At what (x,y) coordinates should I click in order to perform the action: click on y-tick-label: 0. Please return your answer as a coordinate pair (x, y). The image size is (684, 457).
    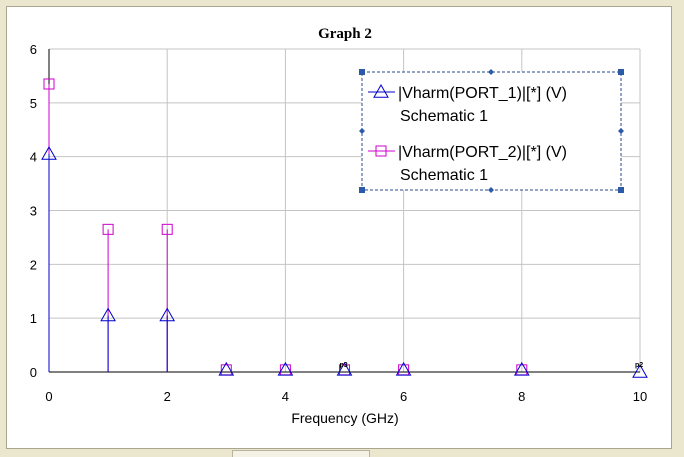
    Looking at the image, I should click on (33, 372).